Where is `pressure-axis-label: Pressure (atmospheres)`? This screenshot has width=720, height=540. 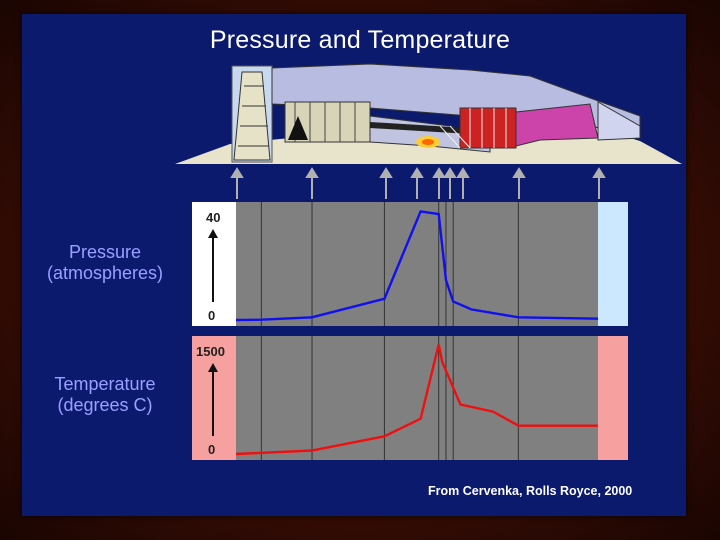
pressure-axis-label: Pressure (atmospheres) is located at coordinates (105, 263).